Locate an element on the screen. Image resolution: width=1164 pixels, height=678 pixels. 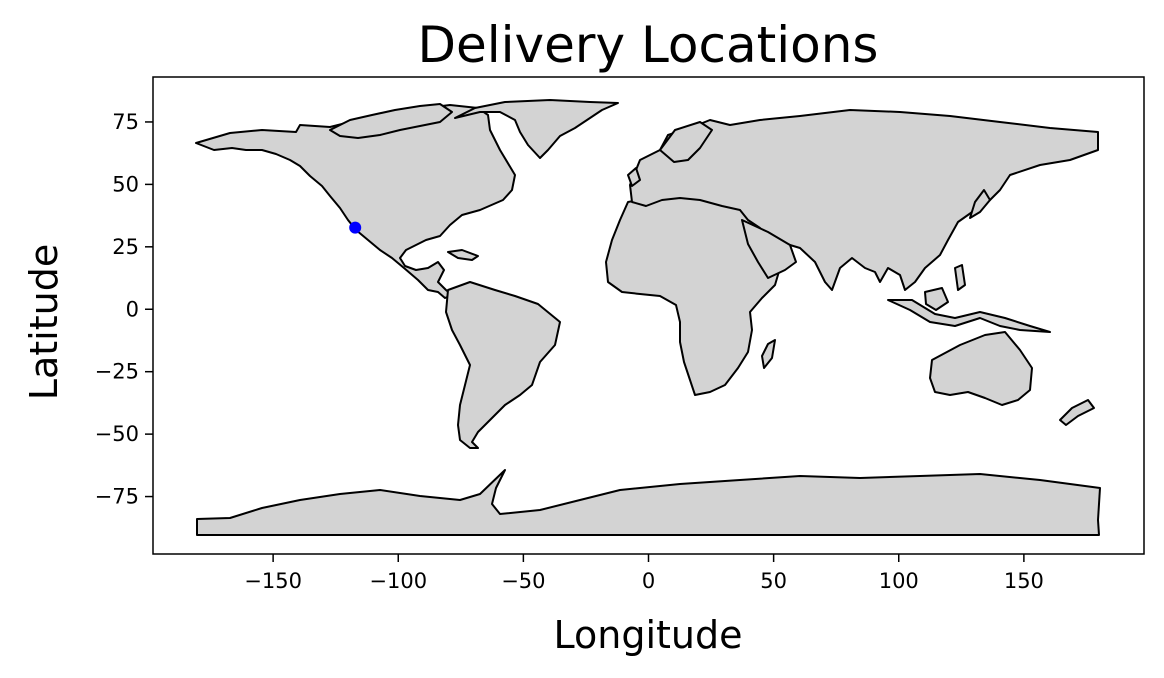
landmass-canadian-islands is located at coordinates (391, 121).